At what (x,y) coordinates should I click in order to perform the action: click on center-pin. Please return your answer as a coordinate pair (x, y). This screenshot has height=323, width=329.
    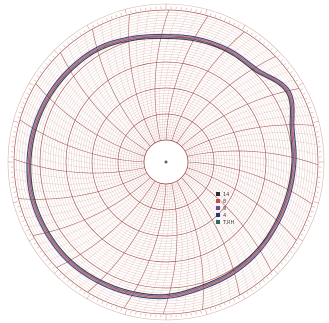
    Looking at the image, I should click on (166, 162).